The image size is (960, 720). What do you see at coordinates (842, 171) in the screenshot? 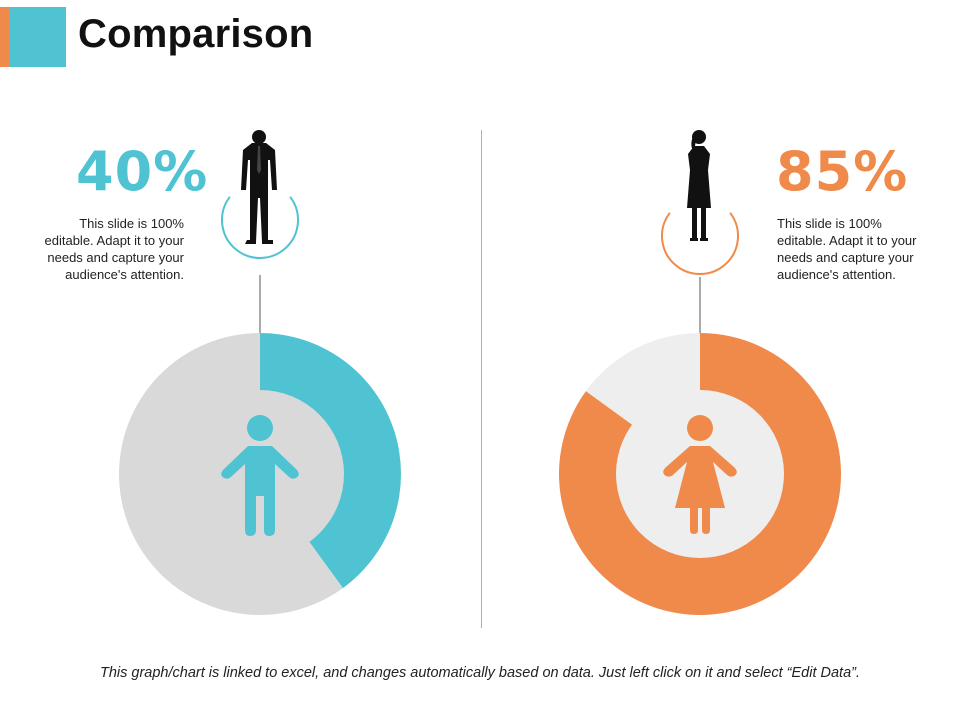
I see `right-percentage: 85%` at bounding box center [842, 171].